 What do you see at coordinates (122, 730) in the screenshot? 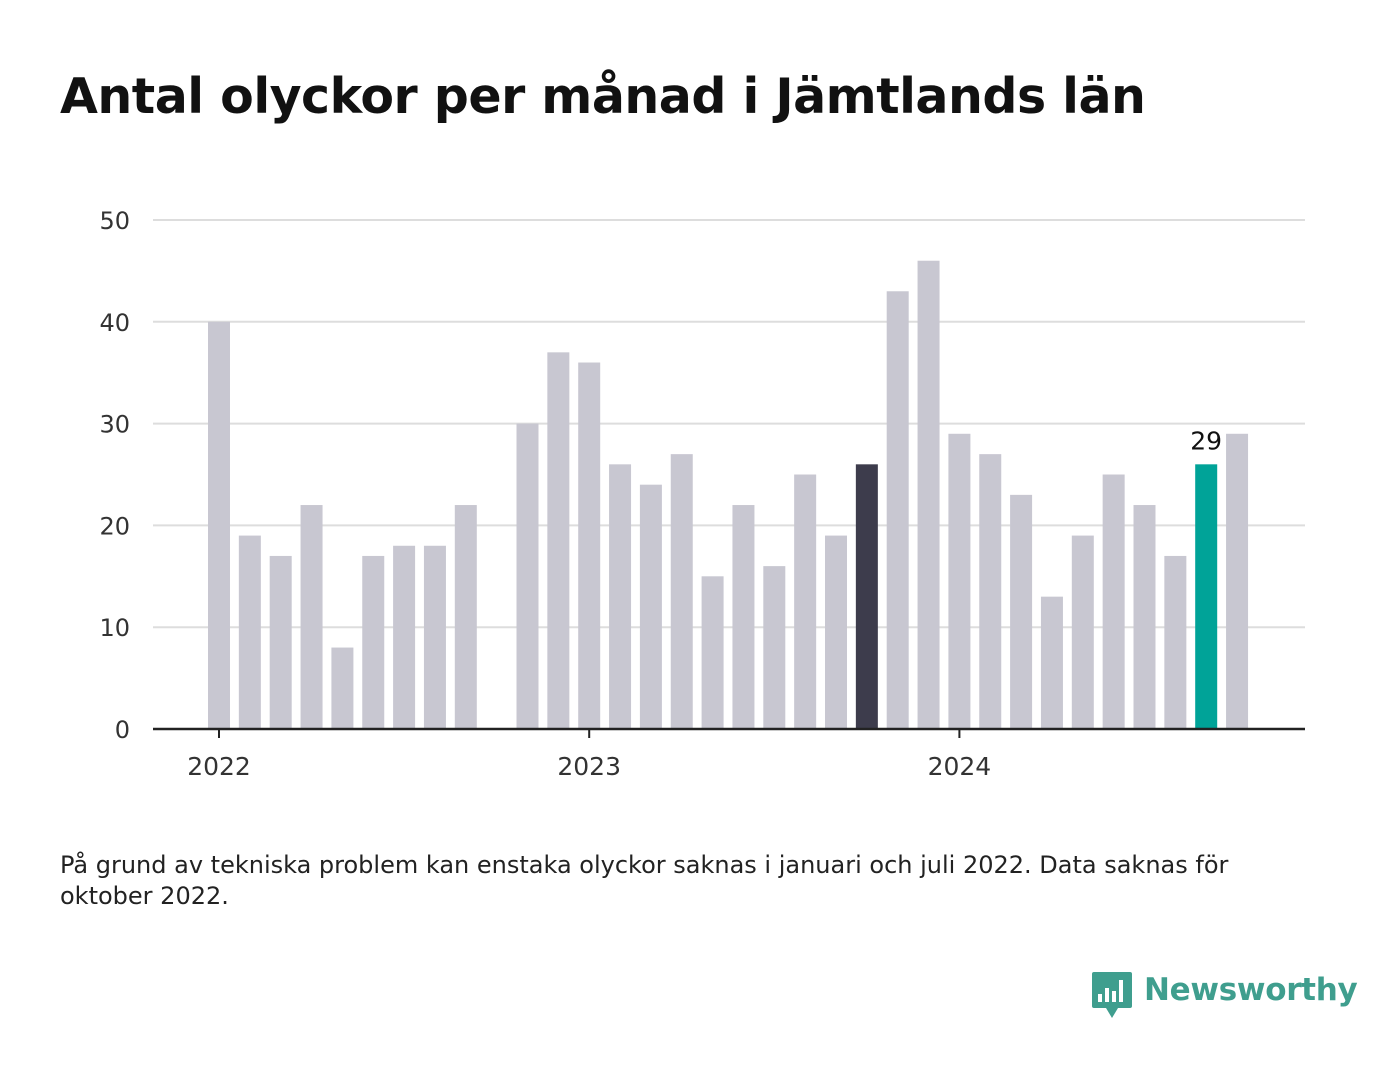
I see `y-tick-label: 0` at bounding box center [122, 730].